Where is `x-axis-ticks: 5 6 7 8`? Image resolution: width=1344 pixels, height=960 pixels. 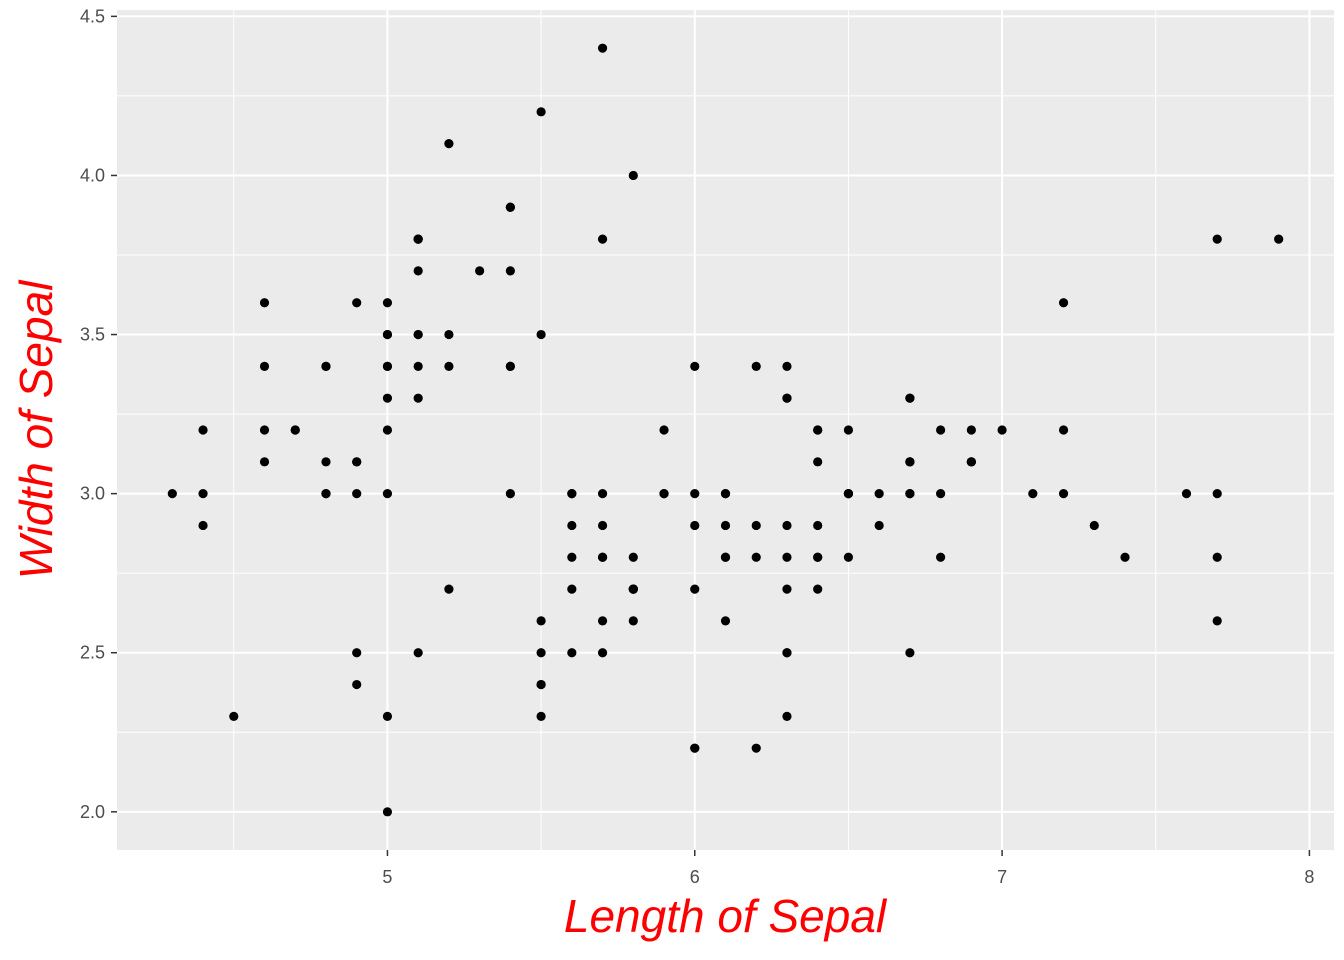
x-axis-ticks: 5 6 7 8 is located at coordinates (848, 868).